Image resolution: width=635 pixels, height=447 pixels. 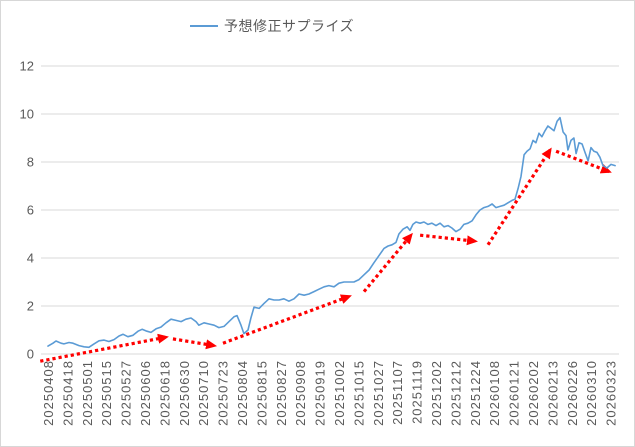 What do you see at coordinates (30, 258) in the screenshot?
I see `y-tick-label: 4` at bounding box center [30, 258].